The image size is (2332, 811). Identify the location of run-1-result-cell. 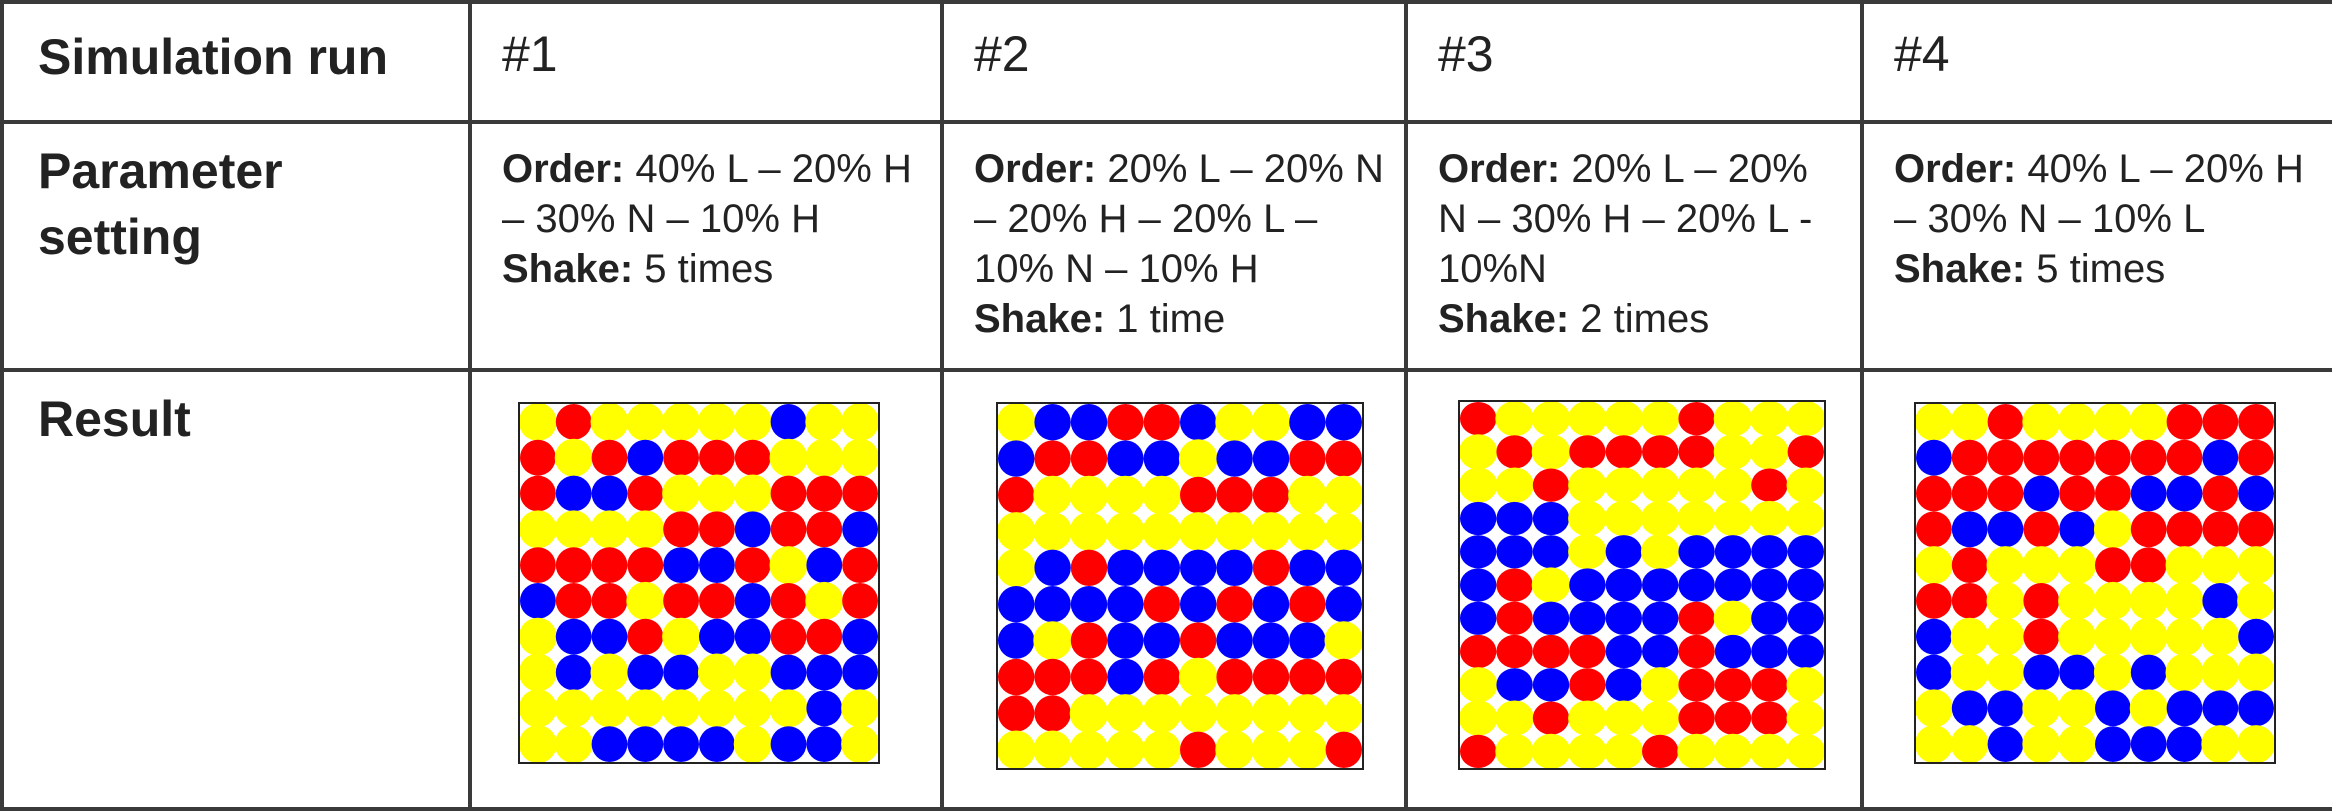
(706, 589).